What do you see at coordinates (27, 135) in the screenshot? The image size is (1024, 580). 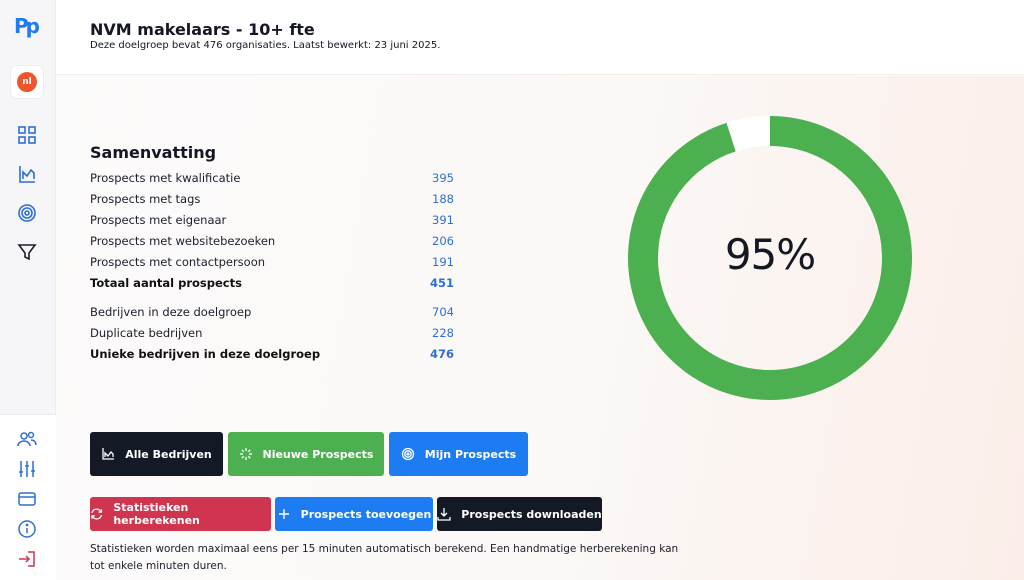 I see `grid-icon` at bounding box center [27, 135].